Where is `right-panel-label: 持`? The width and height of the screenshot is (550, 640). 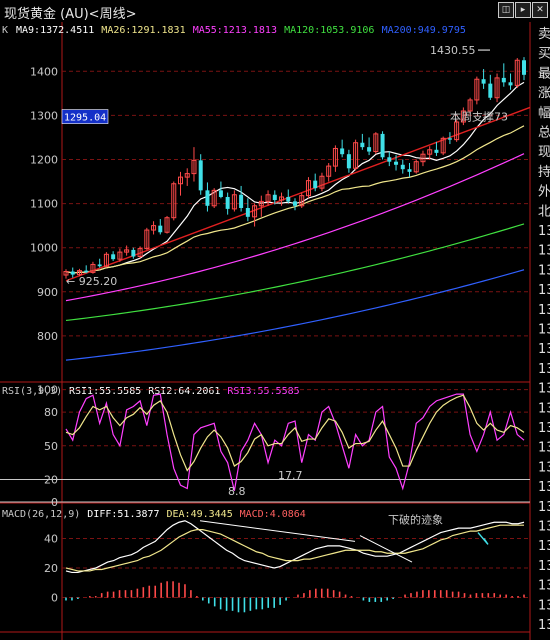
right-panel-label: 持 is located at coordinates (544, 172).